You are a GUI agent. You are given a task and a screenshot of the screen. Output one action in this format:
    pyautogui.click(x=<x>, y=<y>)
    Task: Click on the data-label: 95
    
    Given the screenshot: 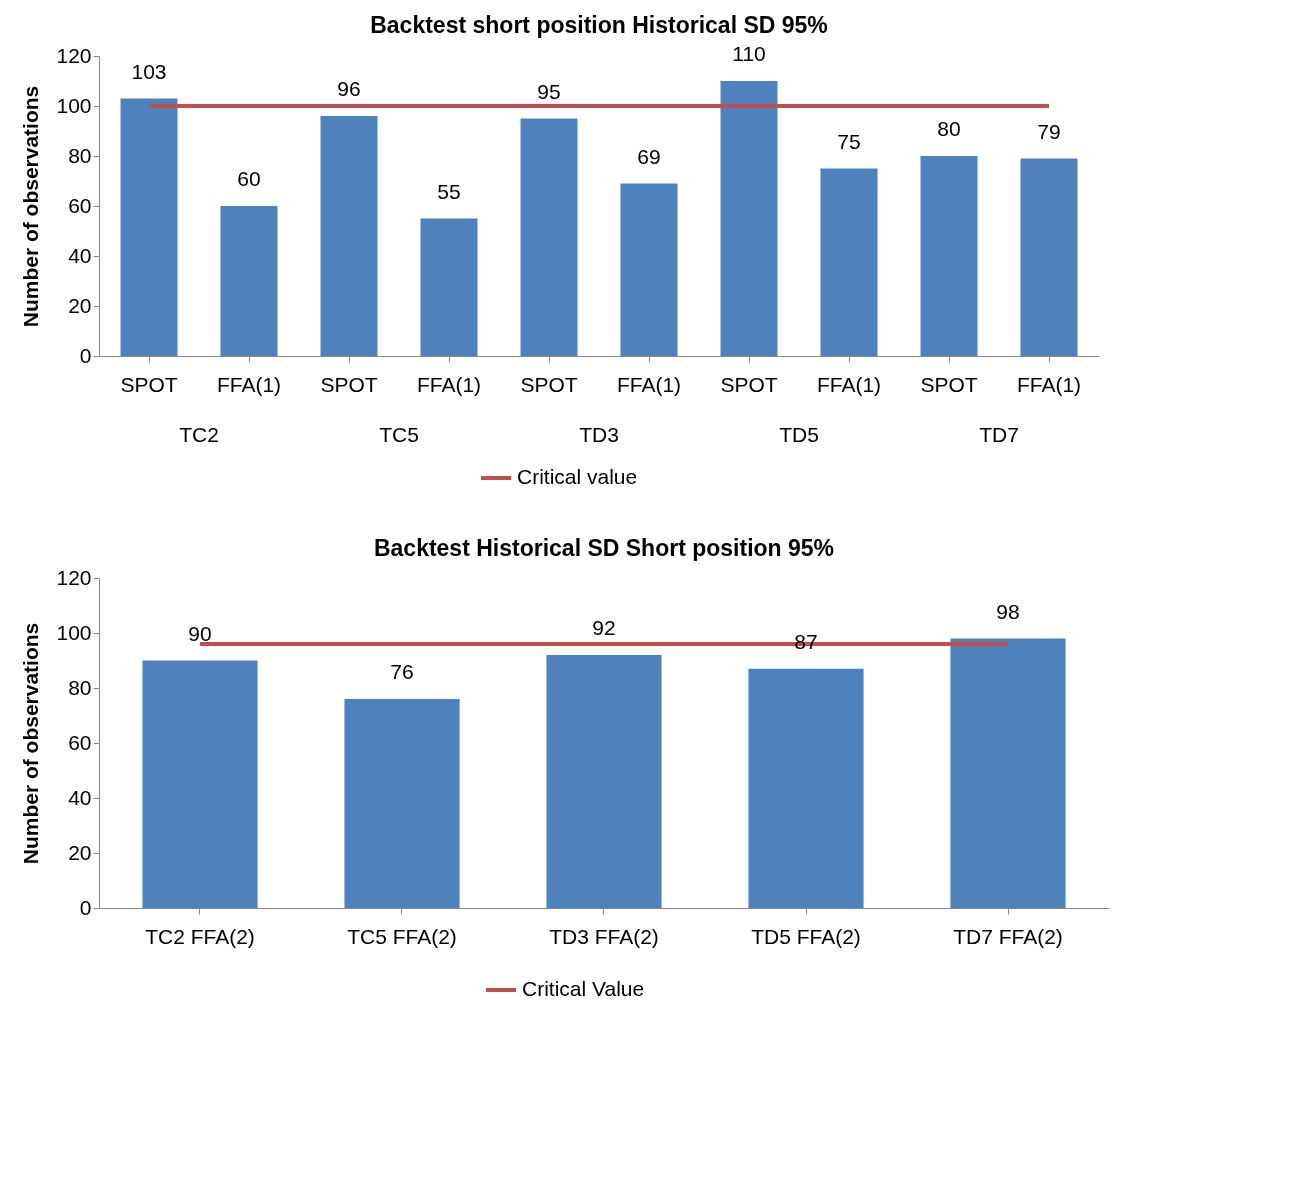 What is the action you would take?
    pyautogui.click(x=549, y=91)
    